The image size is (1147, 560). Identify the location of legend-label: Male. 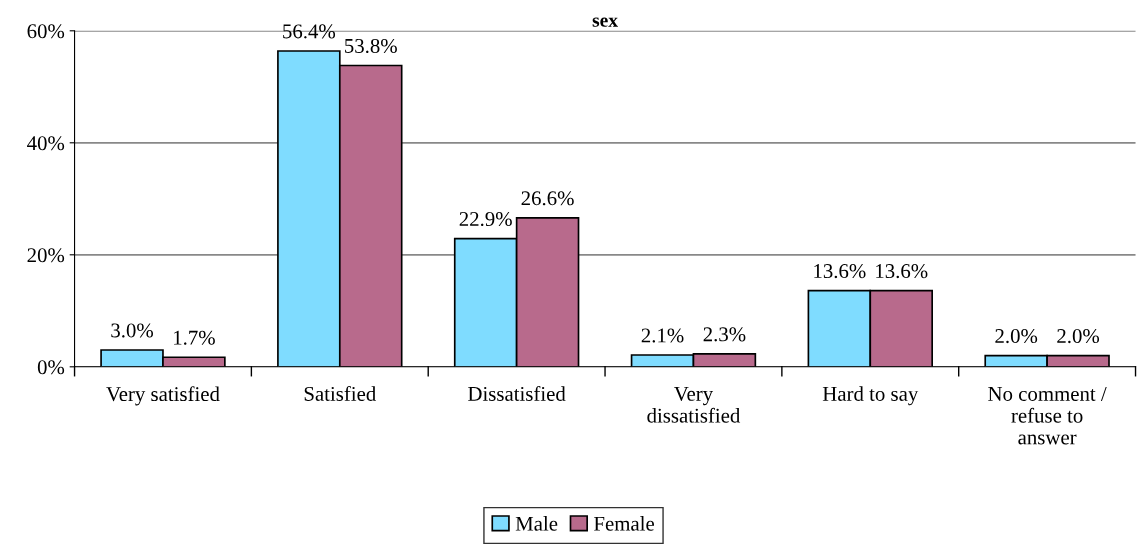
(536, 523).